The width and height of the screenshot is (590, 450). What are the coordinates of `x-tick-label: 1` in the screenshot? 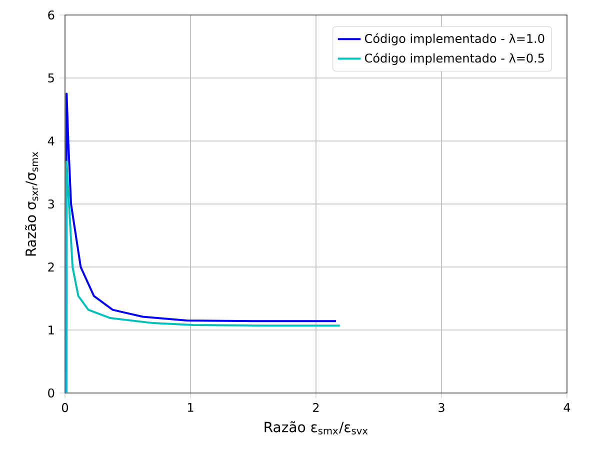 It's located at (191, 407).